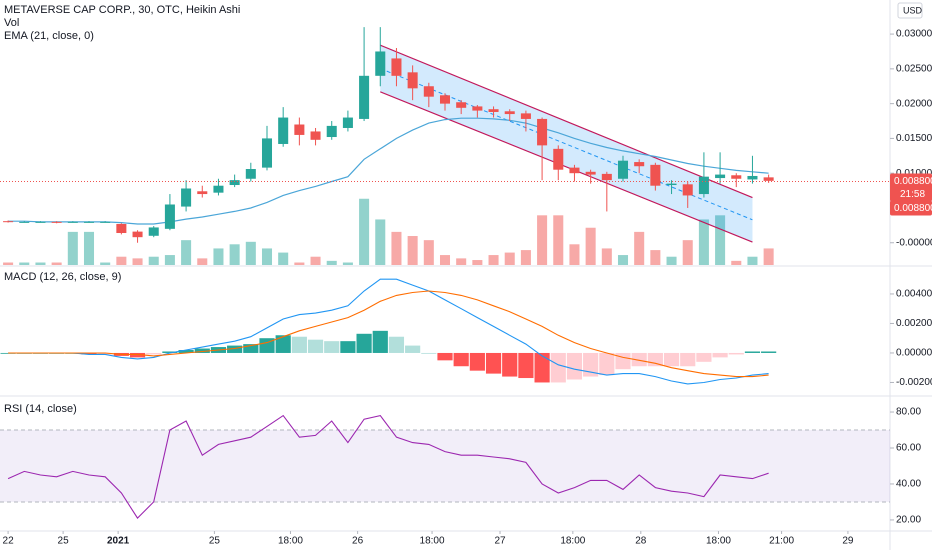 Image resolution: width=932 pixels, height=550 pixels. I want to click on y-tick-label: 0.000000, so click(914, 353).